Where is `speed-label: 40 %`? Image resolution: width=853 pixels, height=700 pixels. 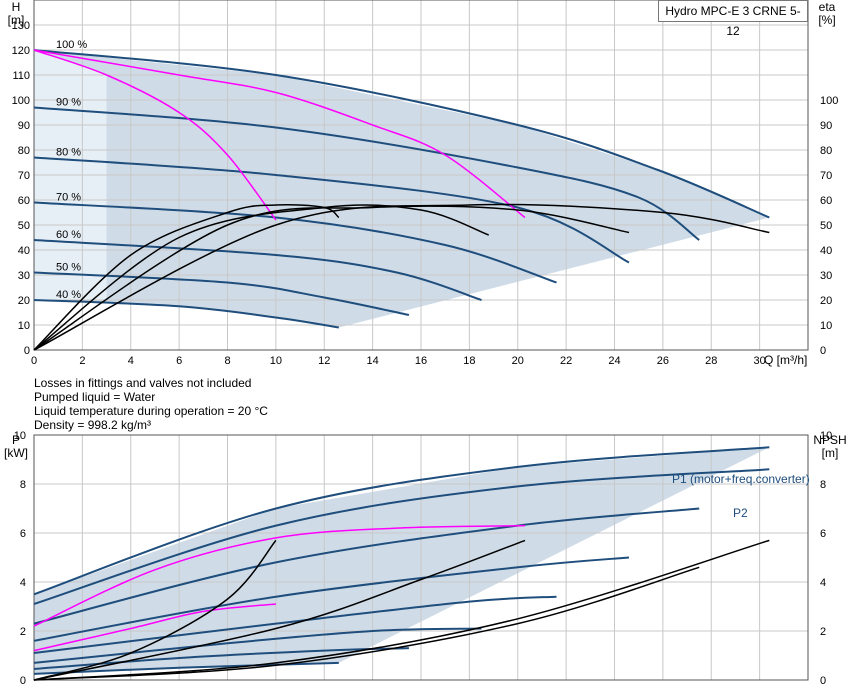 speed-label: 40 % is located at coordinates (68, 295).